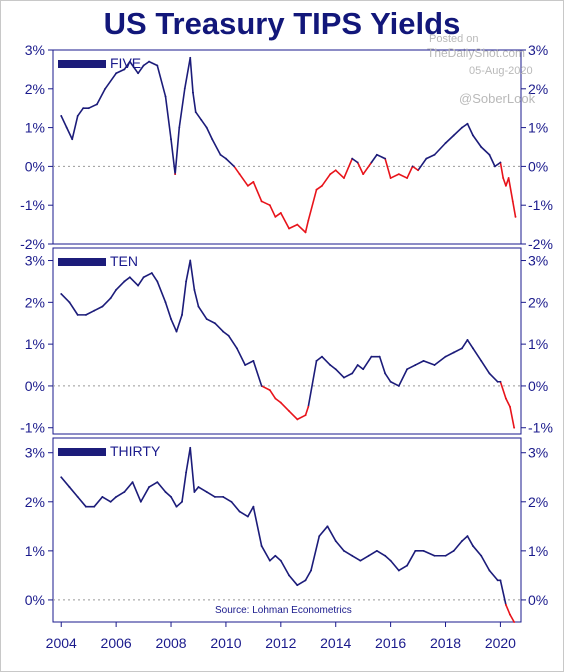 Image resolution: width=564 pixels, height=672 pixels. What do you see at coordinates (82, 452) in the screenshot?
I see `legend-swatch-thirty` at bounding box center [82, 452].